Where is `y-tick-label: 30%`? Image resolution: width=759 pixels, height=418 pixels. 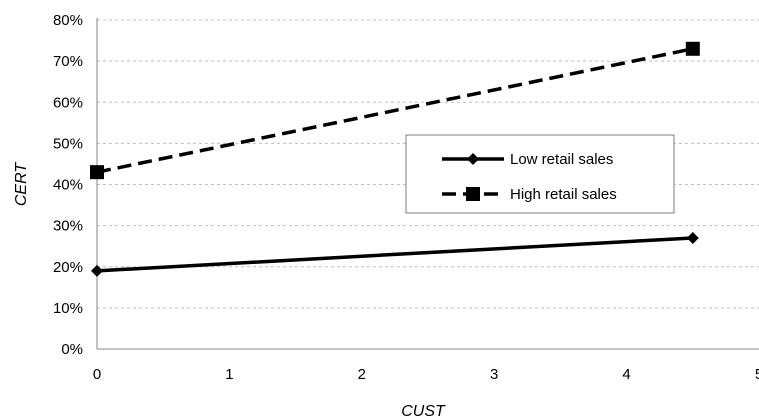
y-tick-label: 30% is located at coordinates (68, 226).